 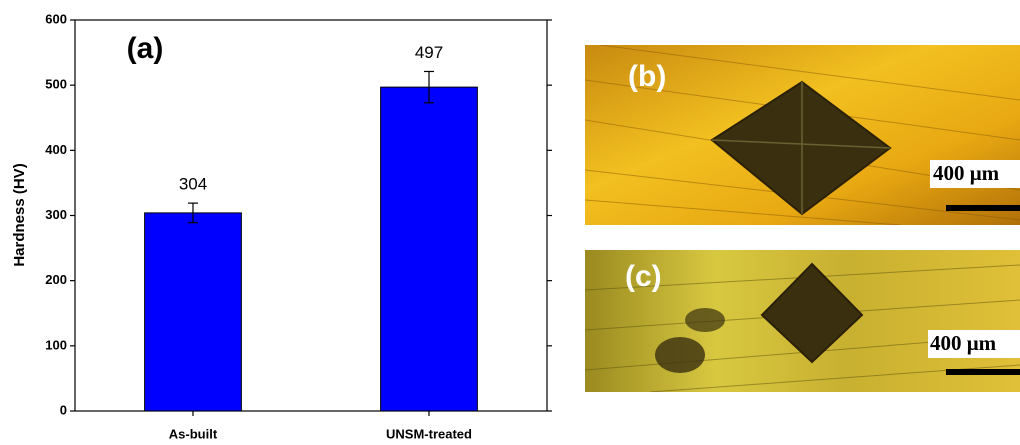 I want to click on y-axis-label: Hardness (HV), so click(x=19, y=214).